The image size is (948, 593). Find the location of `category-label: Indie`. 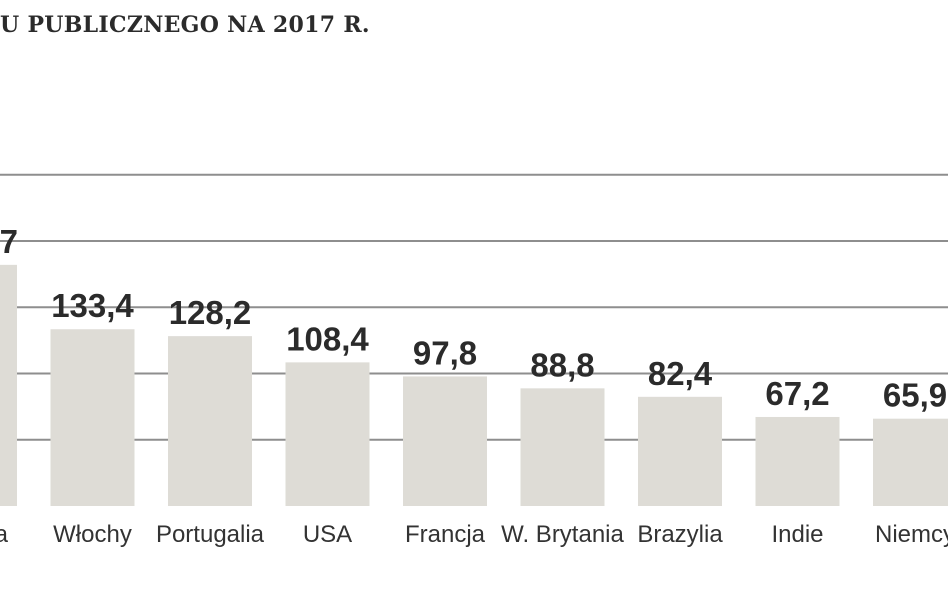

category-label: Indie is located at coordinates (797, 534).